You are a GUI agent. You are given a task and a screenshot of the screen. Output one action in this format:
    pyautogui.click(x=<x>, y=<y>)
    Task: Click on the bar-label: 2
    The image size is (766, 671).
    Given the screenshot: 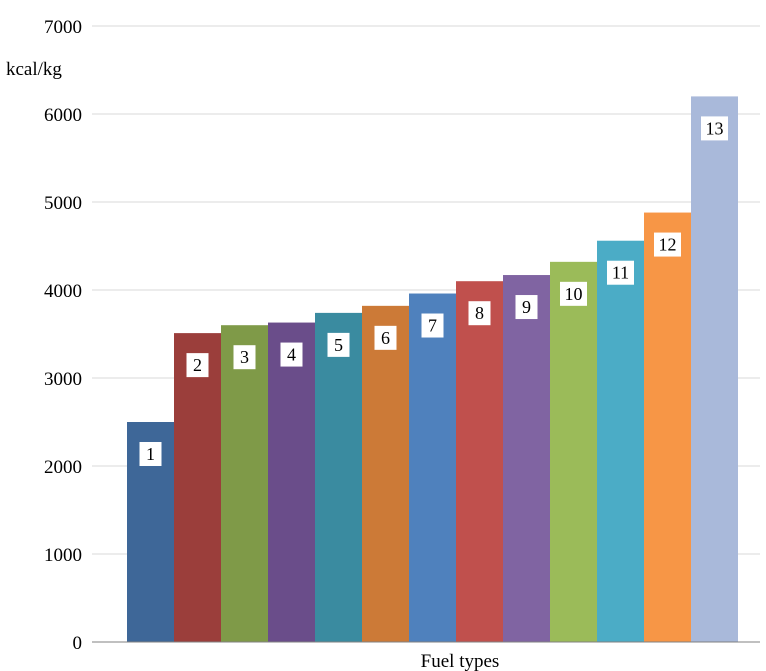 What is the action you would take?
    pyautogui.click(x=197, y=365)
    